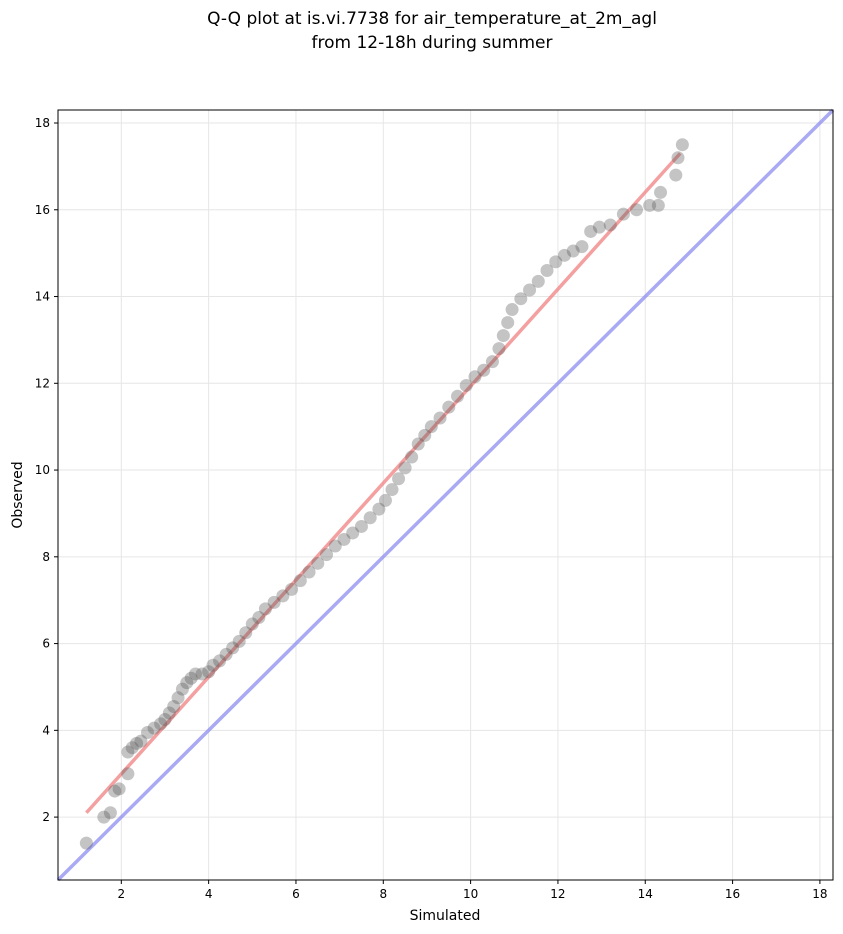 This screenshot has height=934, width=843. I want to click on x-tick-label: 2, so click(121, 894).